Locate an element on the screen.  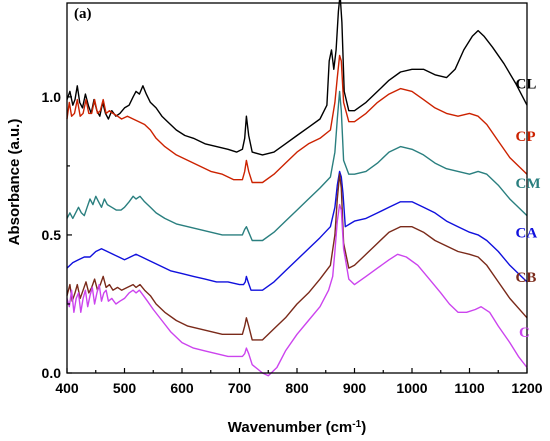
panel-label: (a) is located at coordinates (83, 14).